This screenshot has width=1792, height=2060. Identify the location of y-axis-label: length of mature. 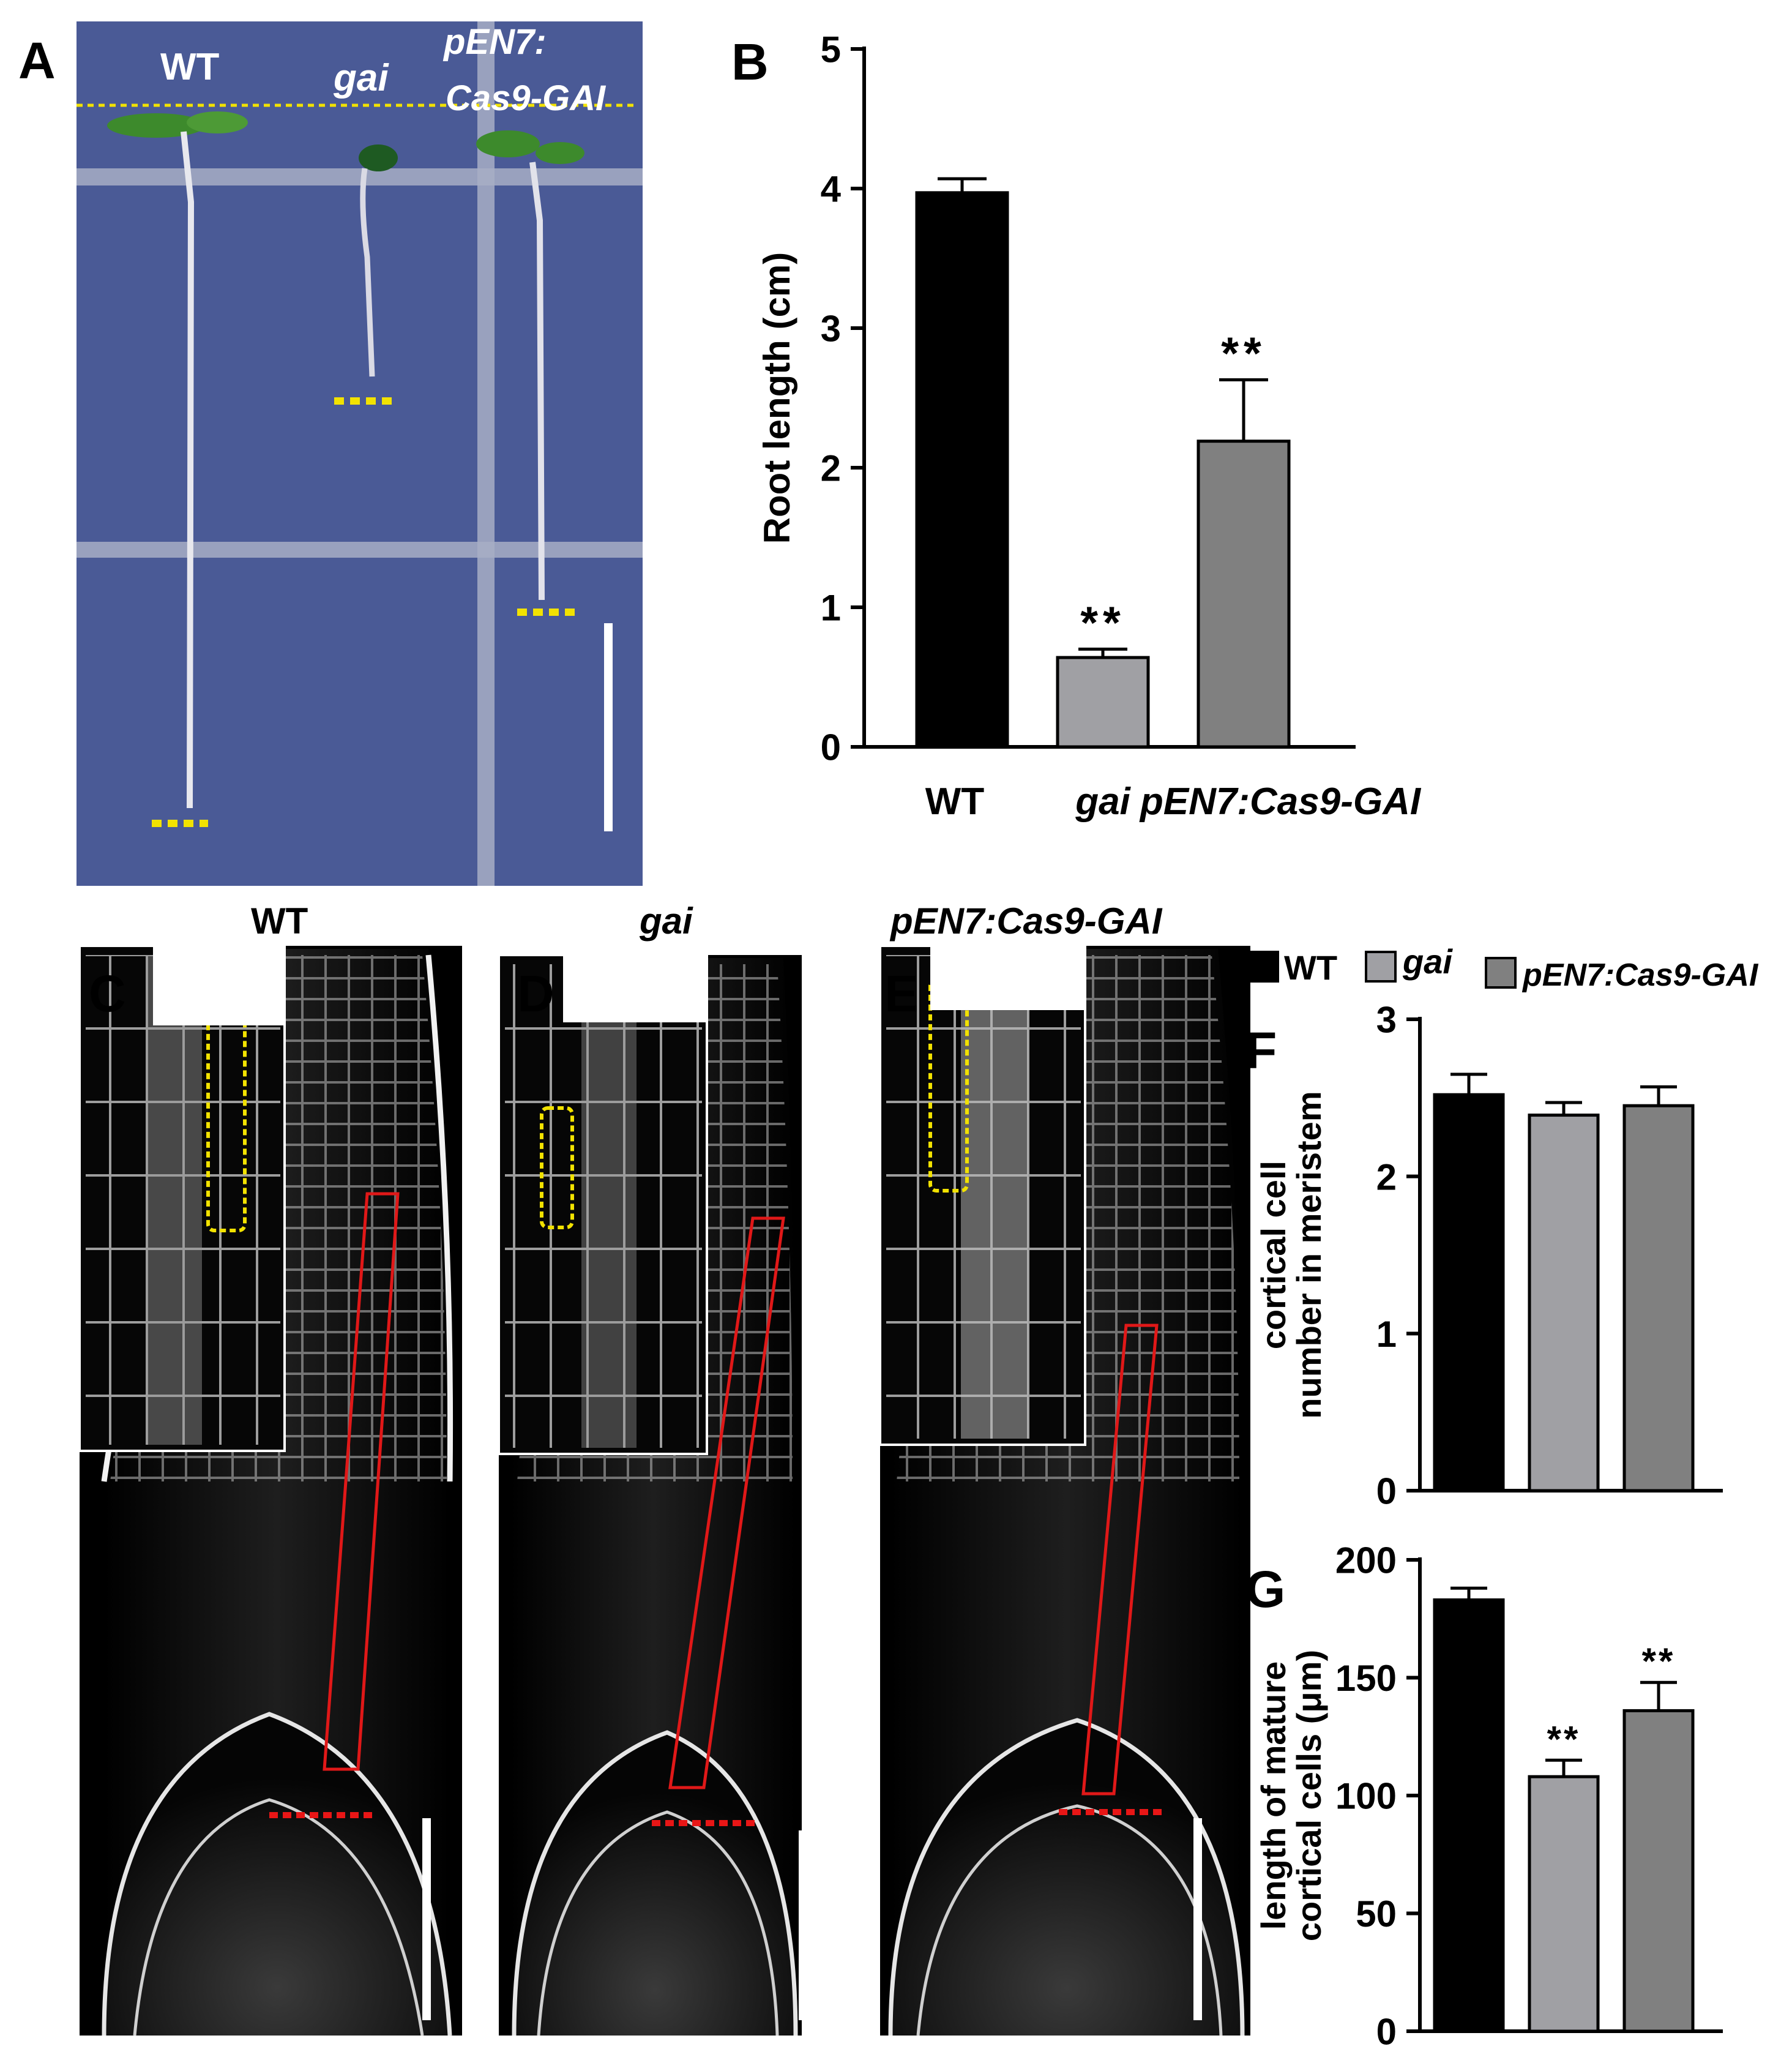
(1273, 1796).